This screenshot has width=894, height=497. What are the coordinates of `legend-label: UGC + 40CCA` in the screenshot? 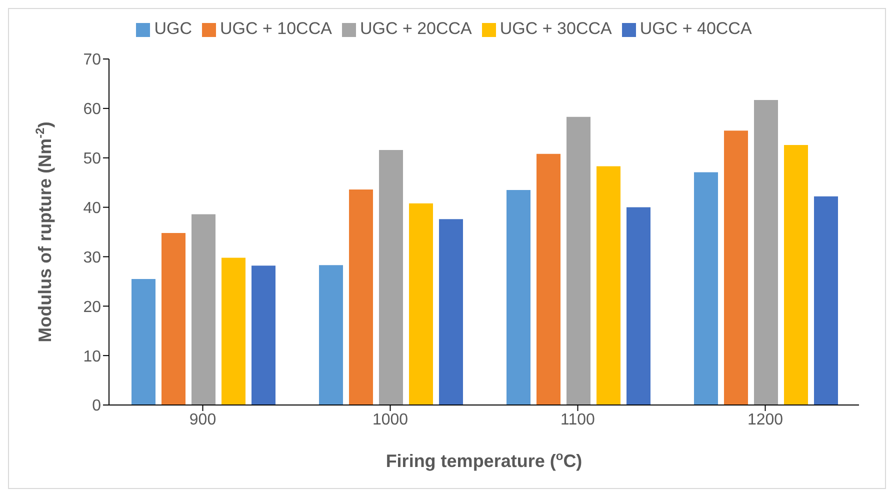 It's located at (696, 28).